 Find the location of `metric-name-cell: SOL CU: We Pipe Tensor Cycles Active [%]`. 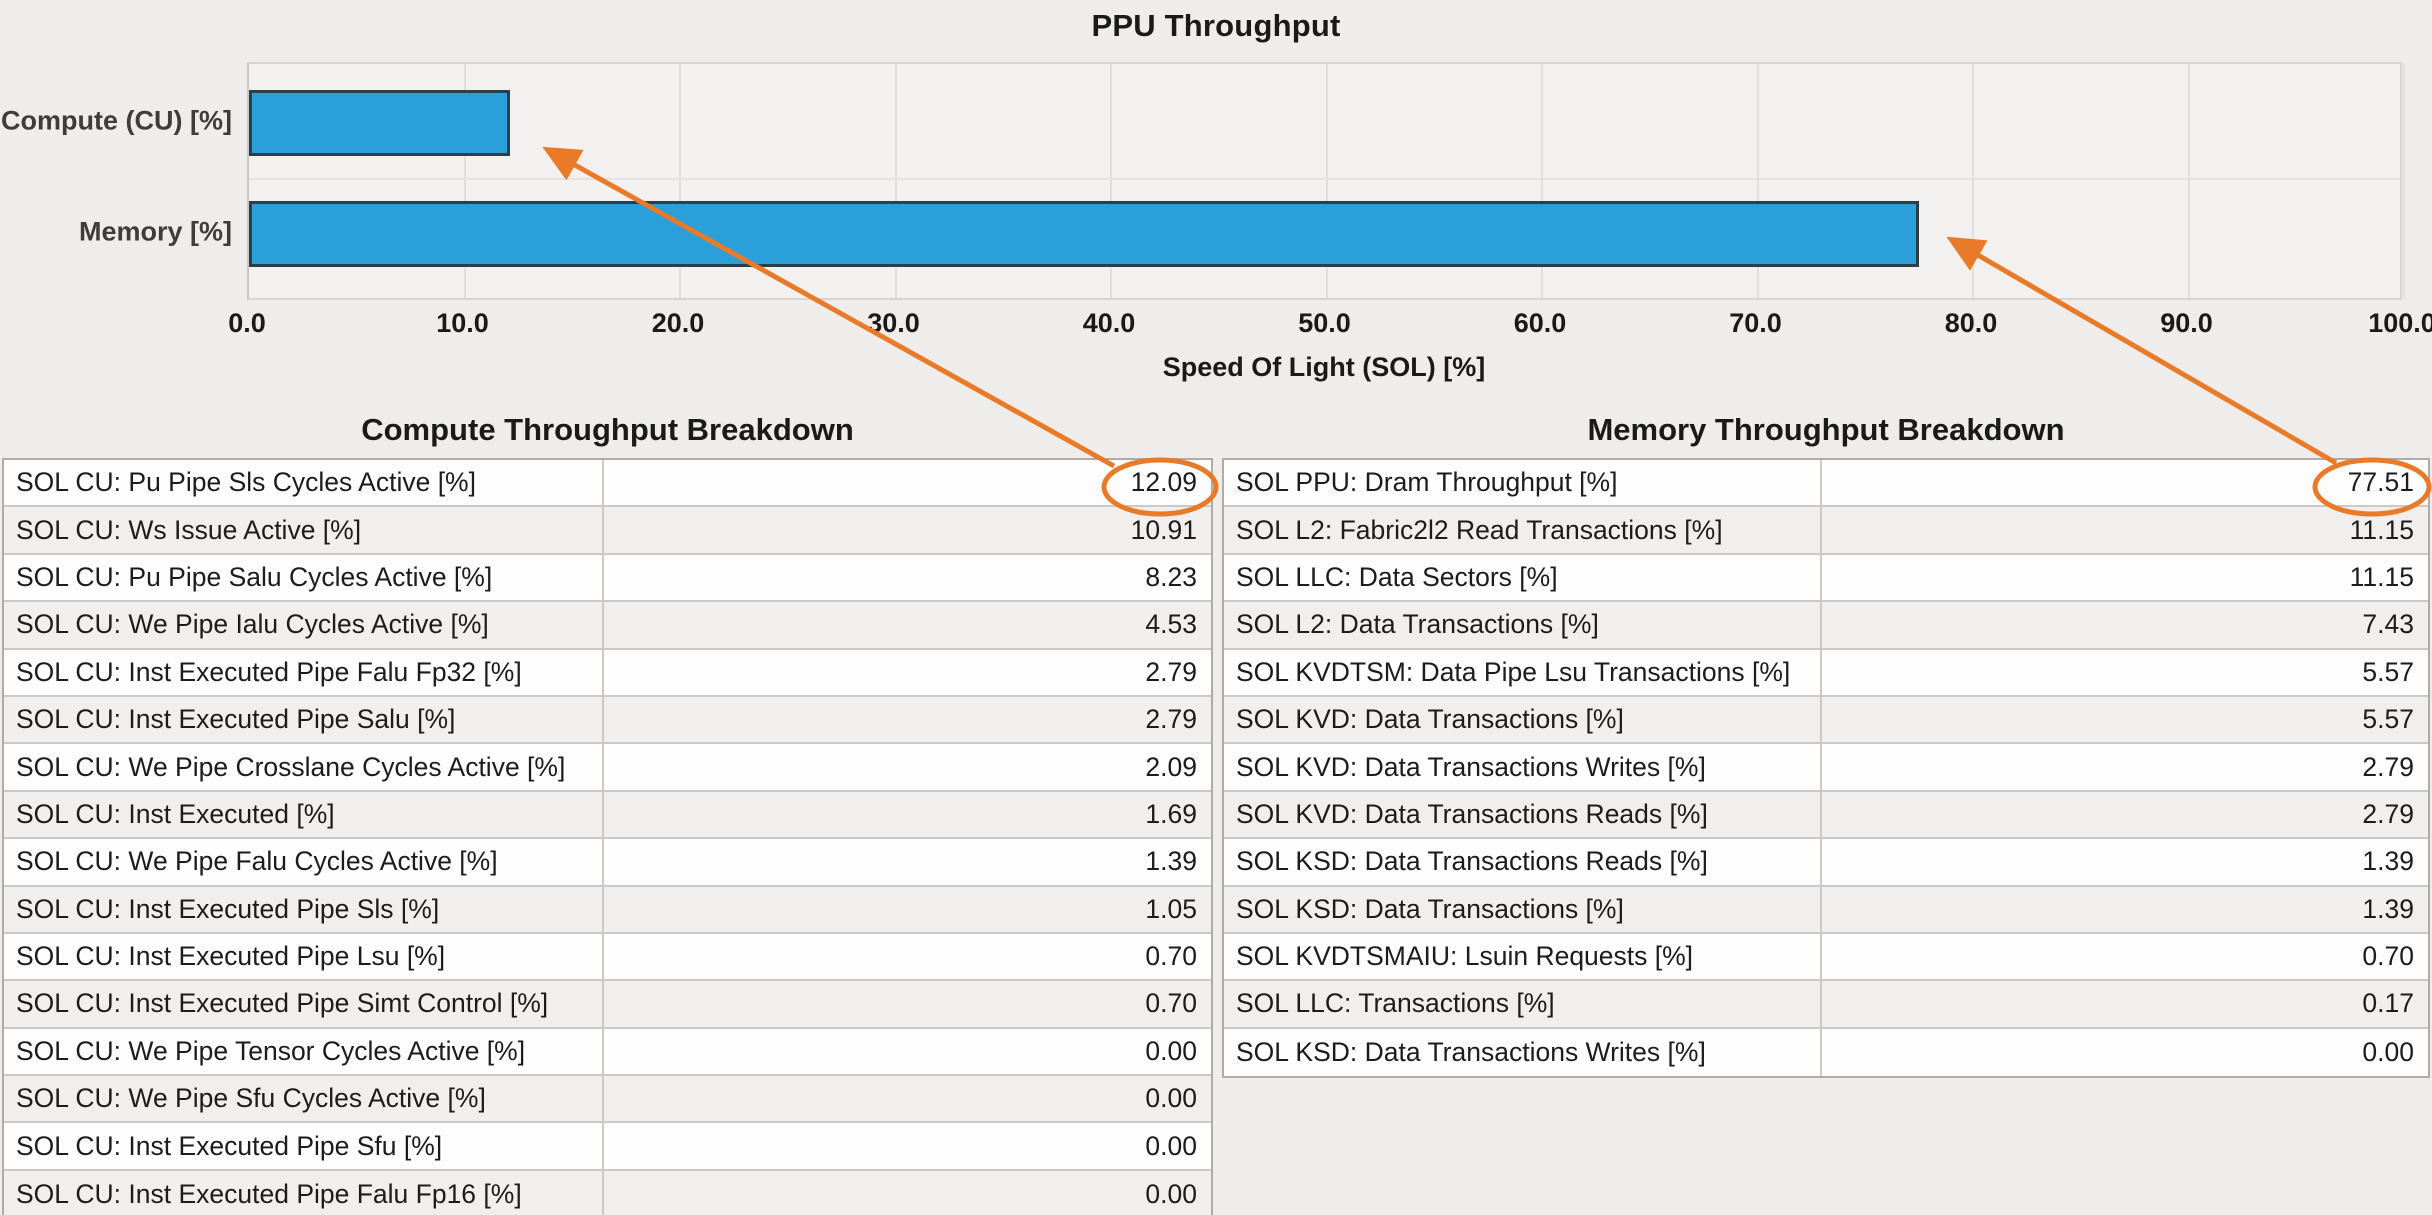

metric-name-cell: SOL CU: We Pipe Tensor Cycles Active [%] is located at coordinates (304, 1051).